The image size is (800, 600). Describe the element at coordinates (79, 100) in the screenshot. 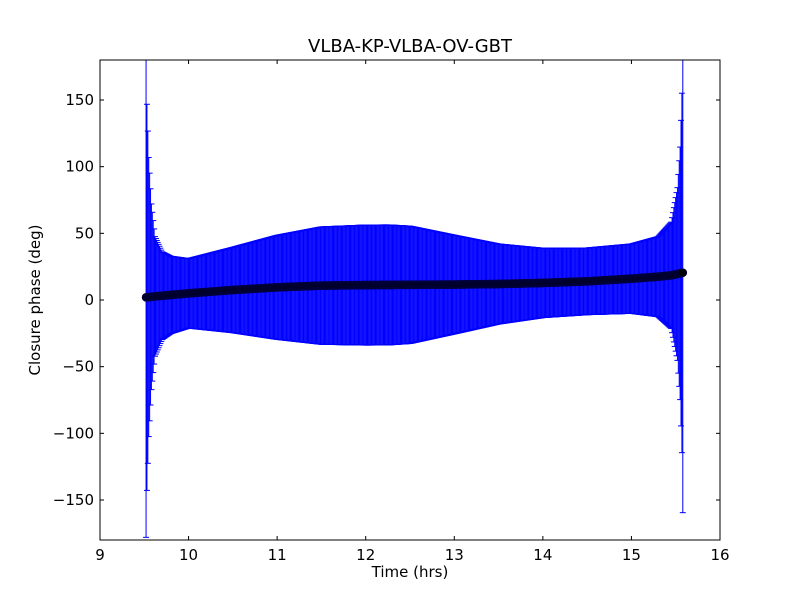

I see `y-tick-label: 150` at that location.